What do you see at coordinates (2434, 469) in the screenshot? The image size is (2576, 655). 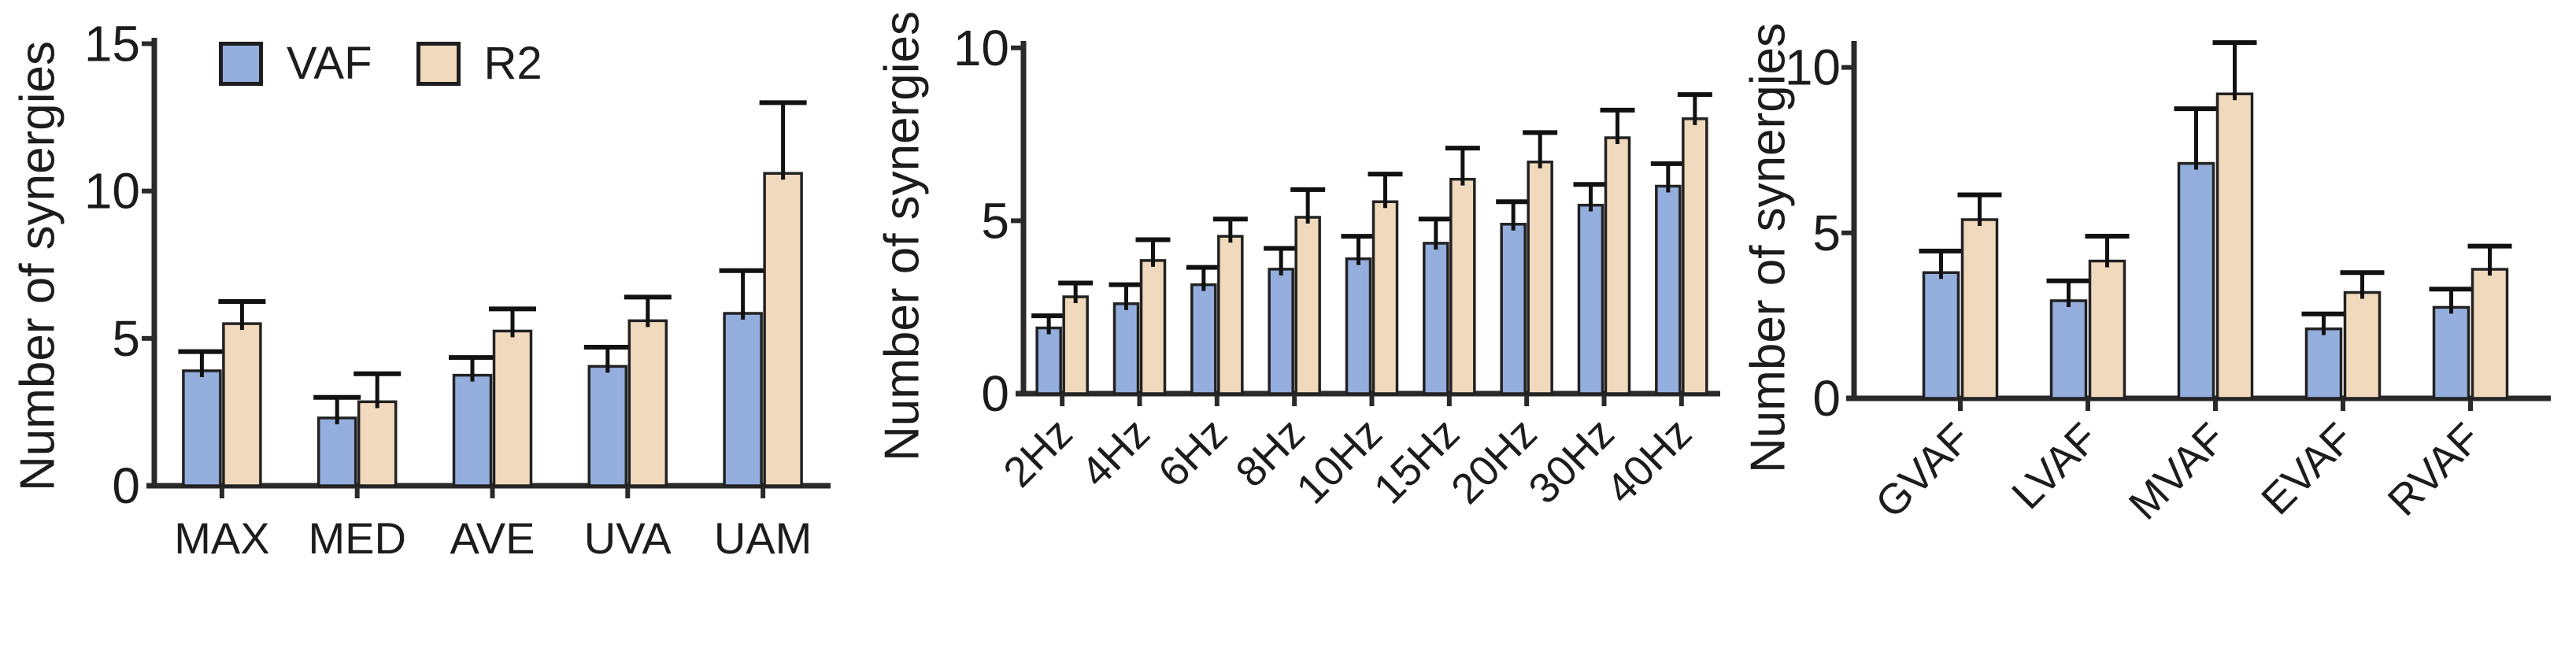 I see `x-category-label: RVAF` at bounding box center [2434, 469].